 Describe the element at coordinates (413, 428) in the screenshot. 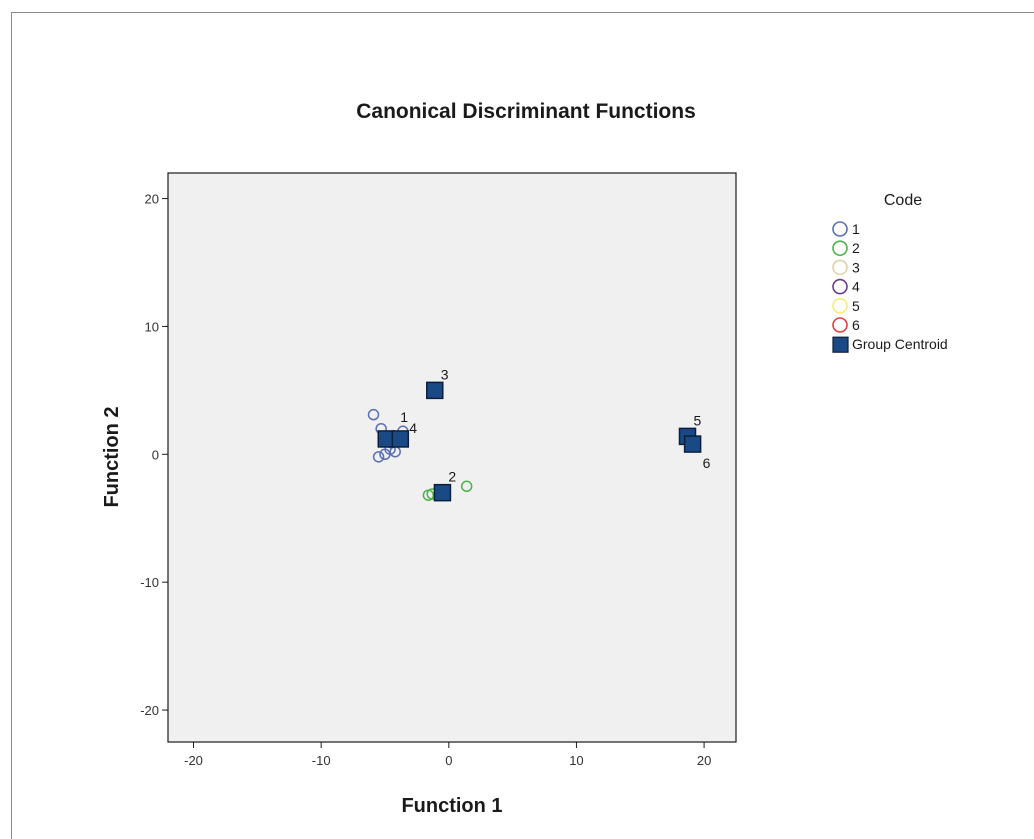

I see `centroid-label: 4` at that location.